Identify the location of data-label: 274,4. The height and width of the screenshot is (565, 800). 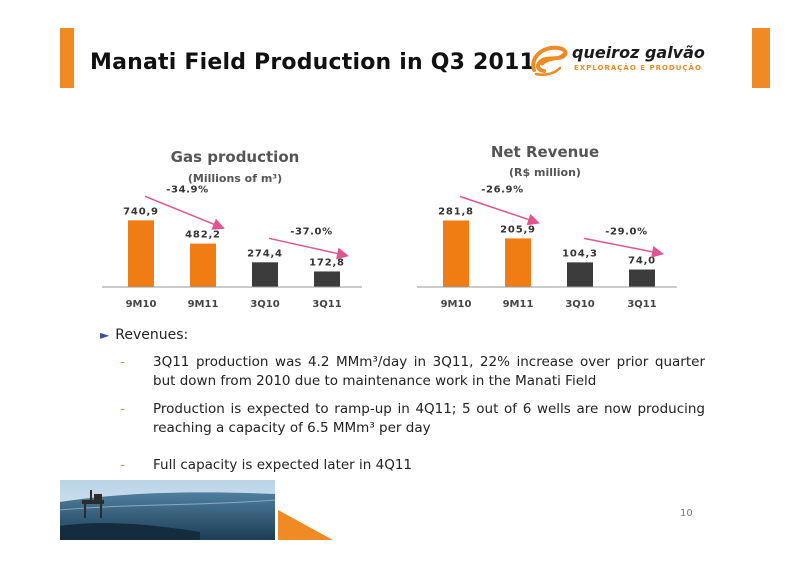
(265, 253).